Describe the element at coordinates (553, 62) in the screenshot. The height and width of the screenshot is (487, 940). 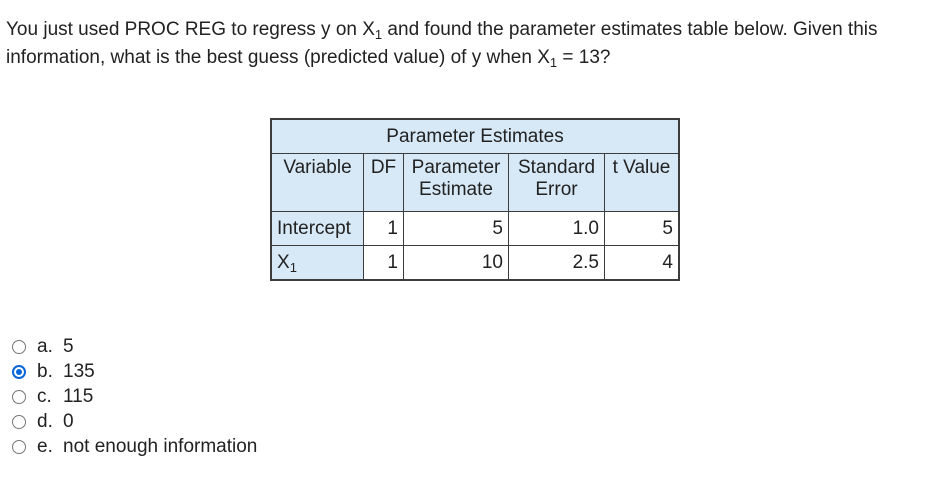
I see `question-subscript-2: 1` at that location.